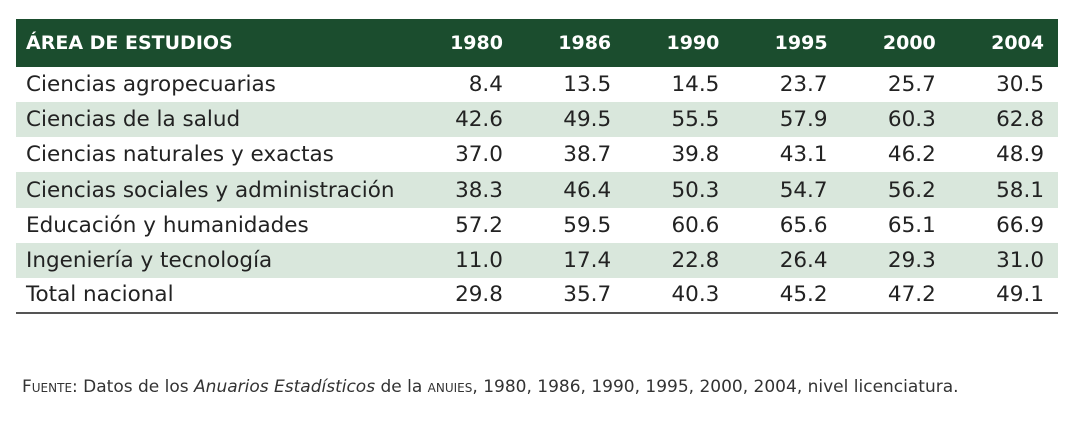  What do you see at coordinates (787, 296) in the screenshot?
I see `cell-value: 45.2` at bounding box center [787, 296].